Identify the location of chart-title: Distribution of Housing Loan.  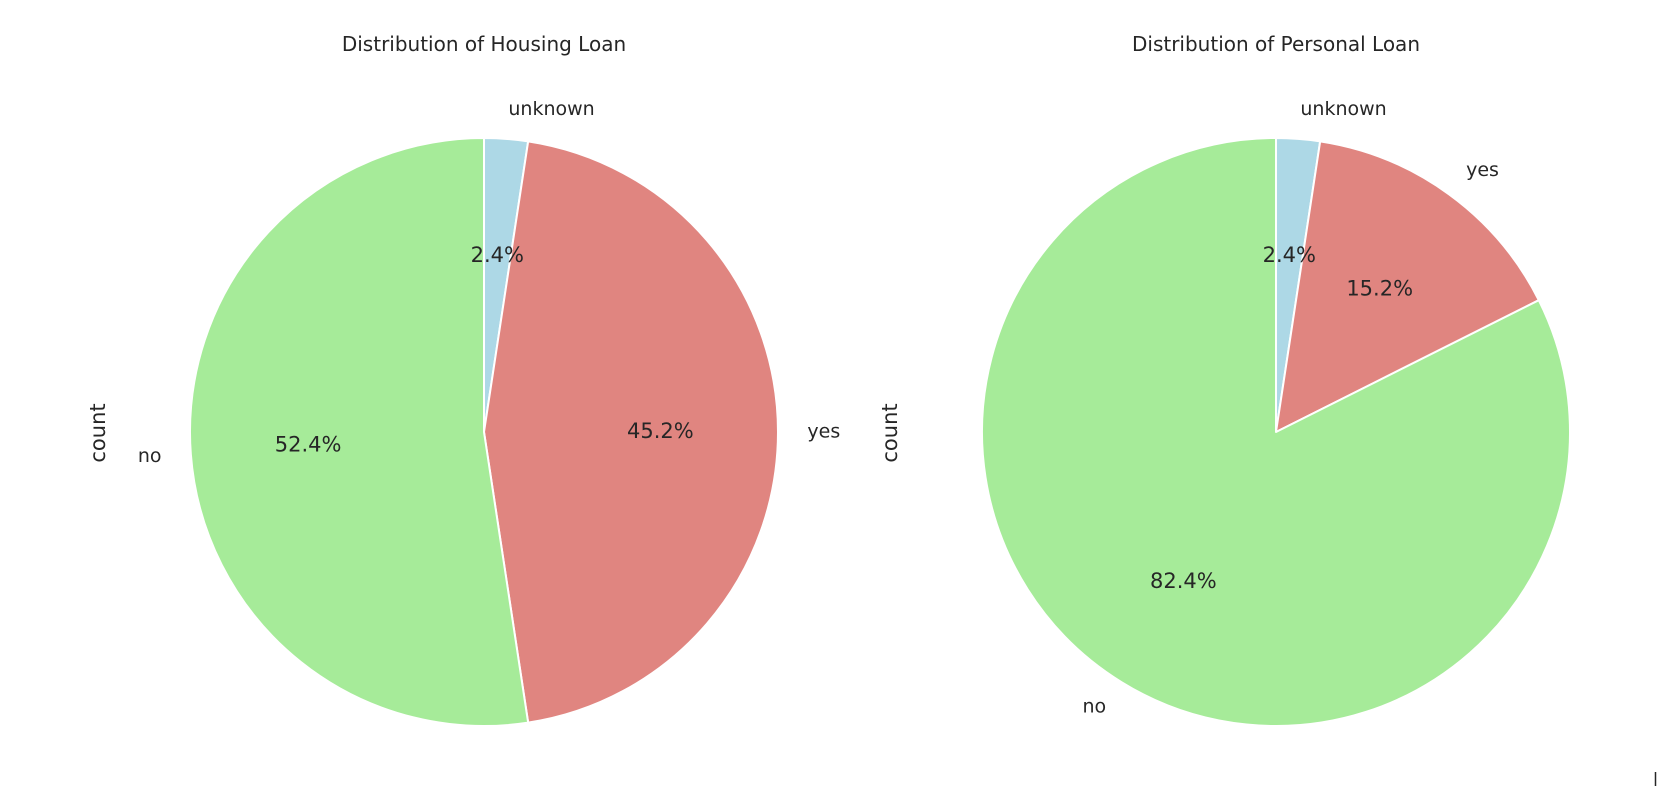
(484, 44).